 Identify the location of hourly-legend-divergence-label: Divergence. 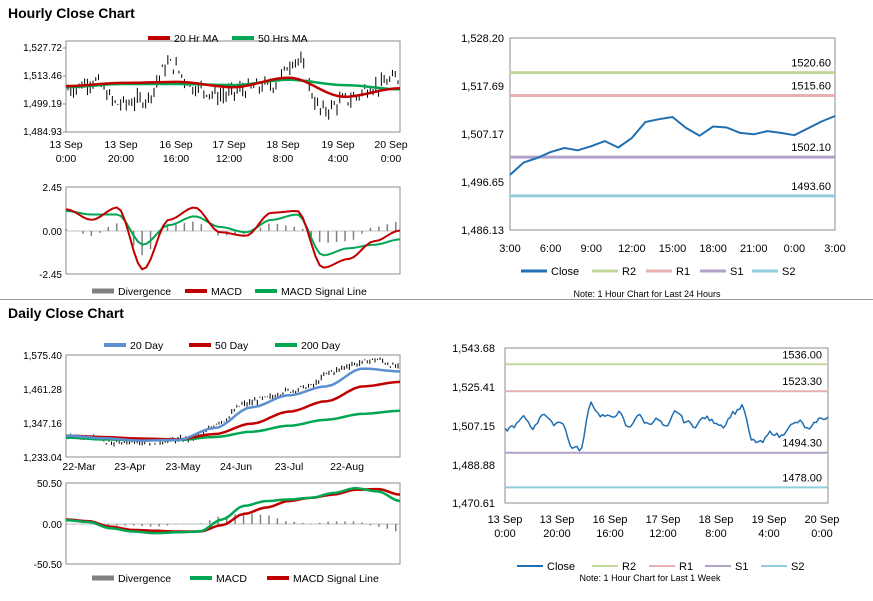
(144, 292).